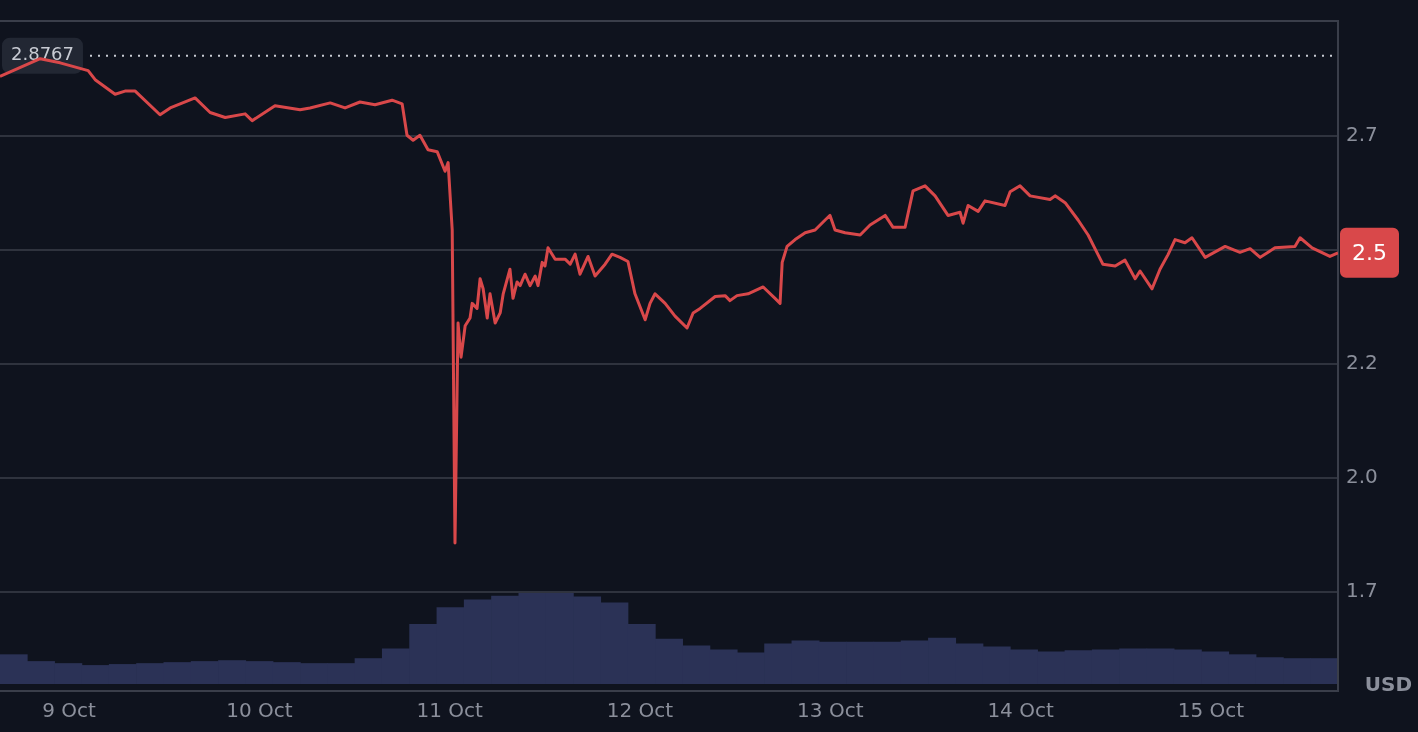 Image resolution: width=1418 pixels, height=732 pixels. What do you see at coordinates (450, 710) in the screenshot?
I see `x-tick-label: 11 Oct` at bounding box center [450, 710].